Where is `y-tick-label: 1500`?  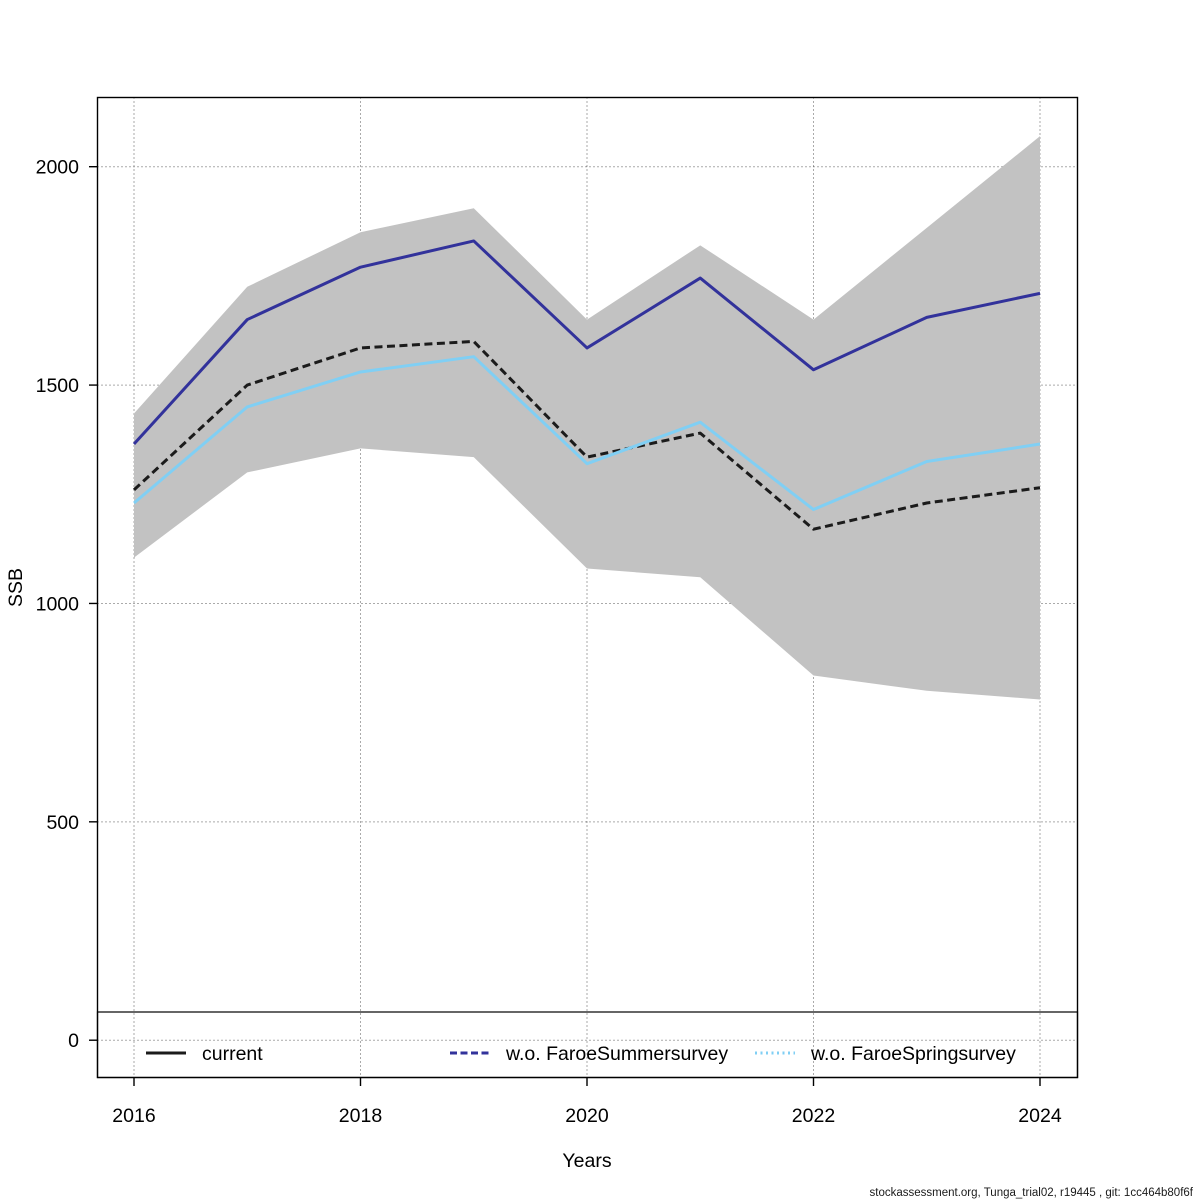 y-tick-label: 1500 is located at coordinates (58, 386).